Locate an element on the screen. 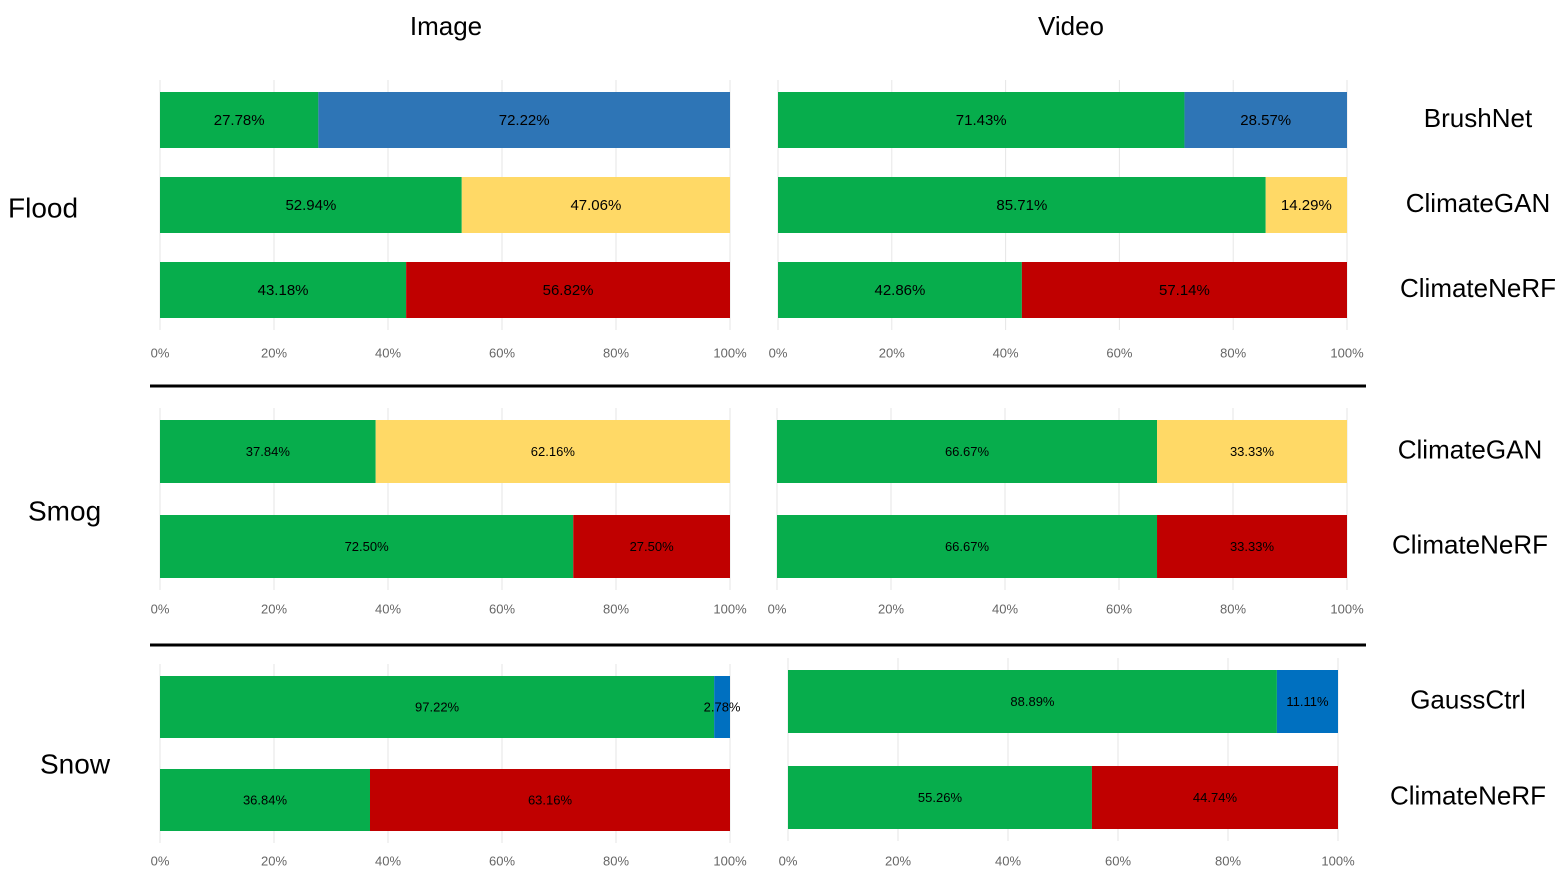  value-label: 71.43% is located at coordinates (981, 120).